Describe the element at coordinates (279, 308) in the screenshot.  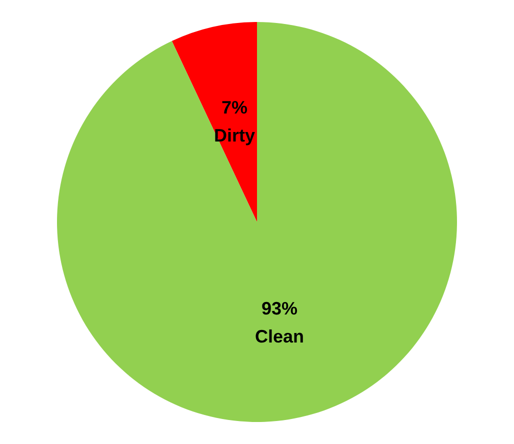
I see `data-label: 93%` at that location.